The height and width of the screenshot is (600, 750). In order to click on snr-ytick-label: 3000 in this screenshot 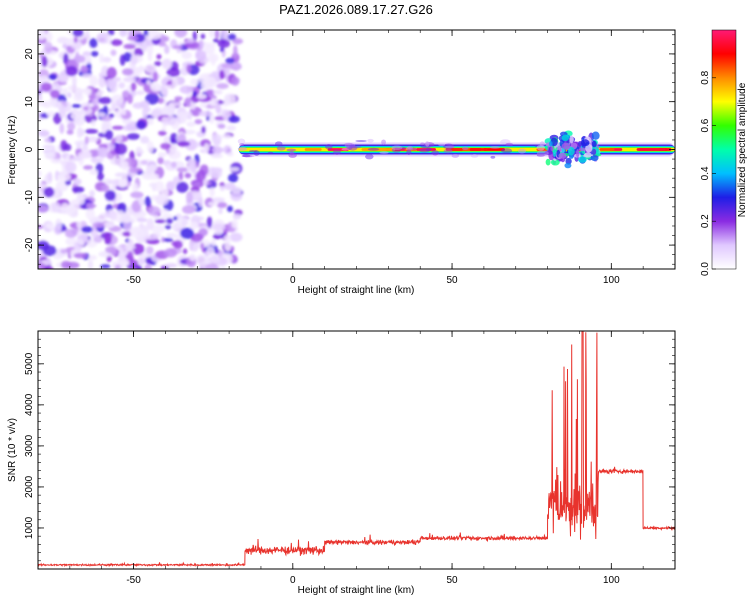, I will do `click(29, 445)`.